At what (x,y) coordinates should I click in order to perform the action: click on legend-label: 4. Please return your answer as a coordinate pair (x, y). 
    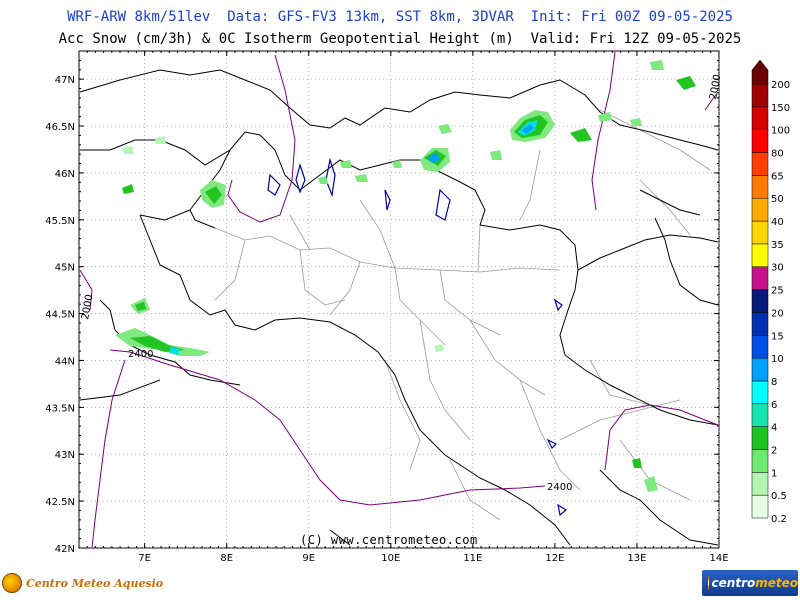
    Looking at the image, I should click on (774, 428).